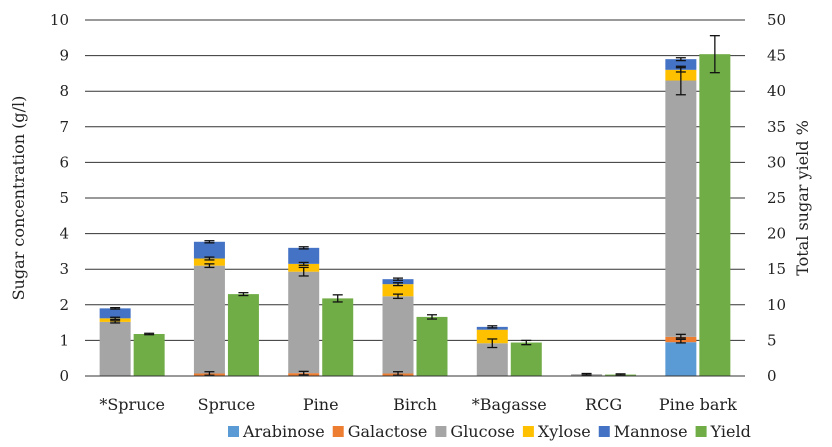 The image size is (832, 447). I want to click on legend-label-arabinose: Arabinose, so click(283, 431).